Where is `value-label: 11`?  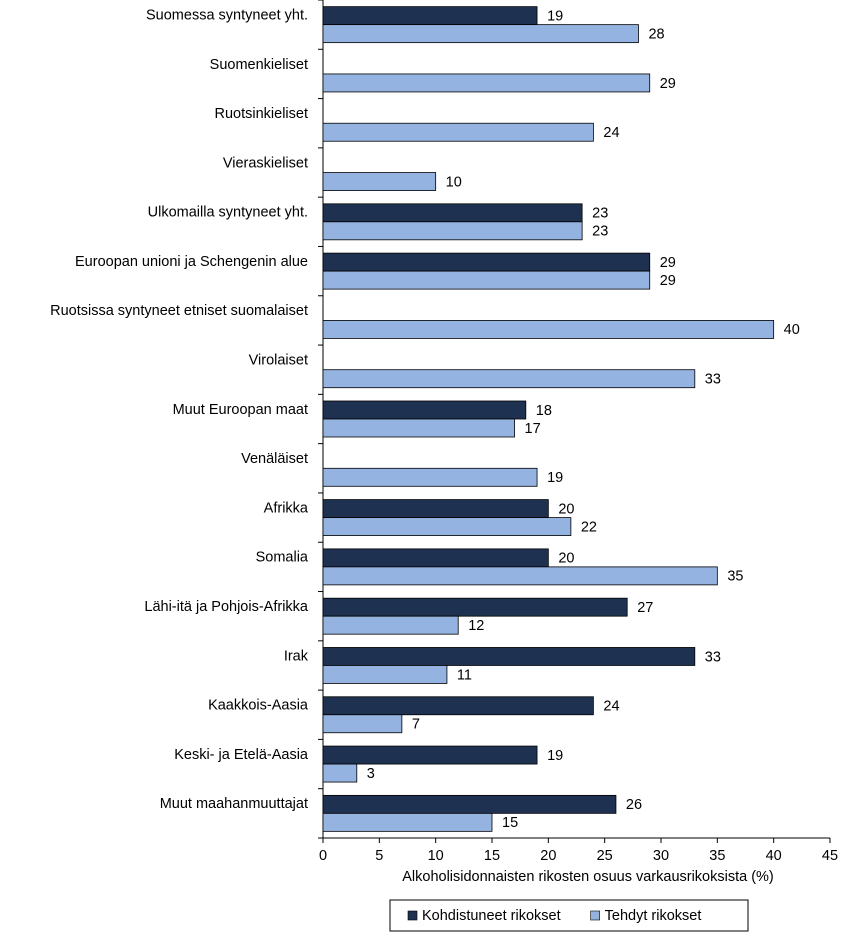
value-label: 11 is located at coordinates (464, 675).